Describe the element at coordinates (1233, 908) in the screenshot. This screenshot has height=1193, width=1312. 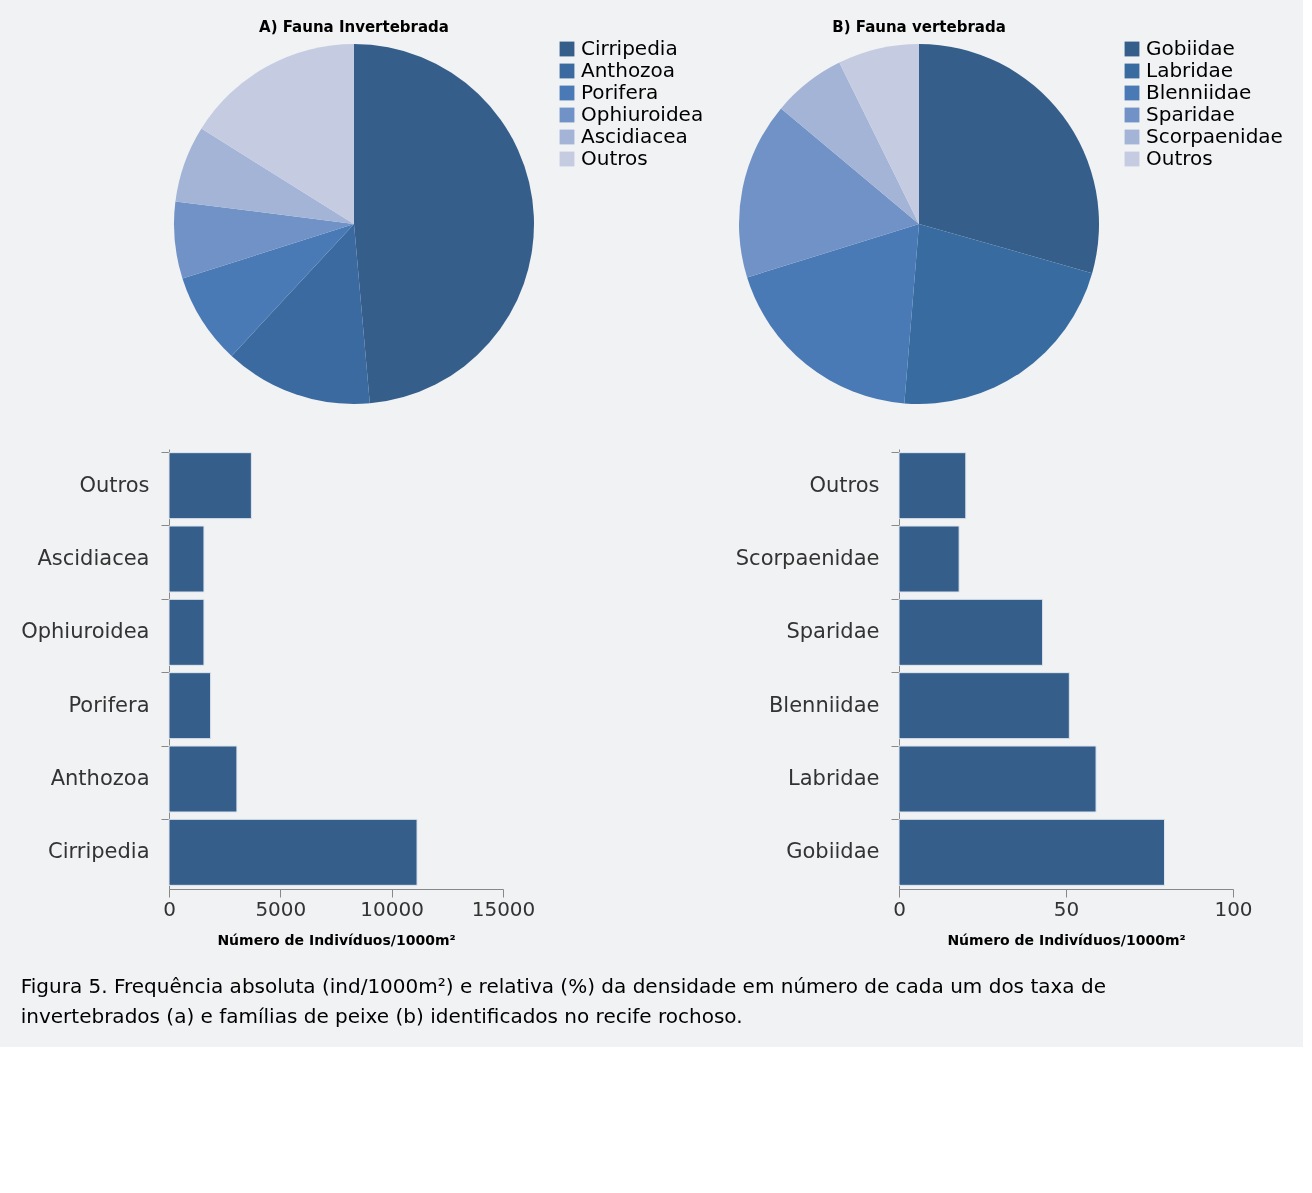
I see `x-tick-label: 100` at that location.